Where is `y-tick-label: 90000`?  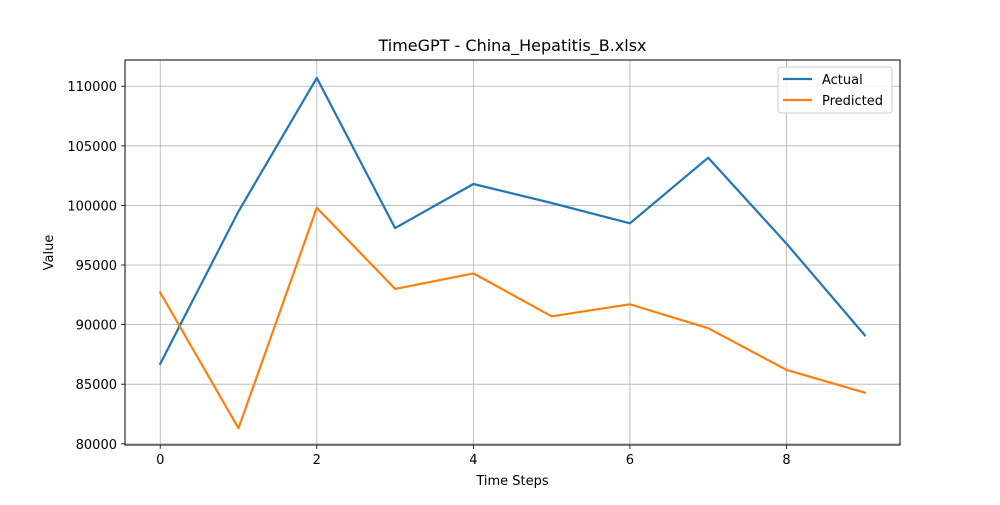
y-tick-label: 90000 is located at coordinates (96, 326).